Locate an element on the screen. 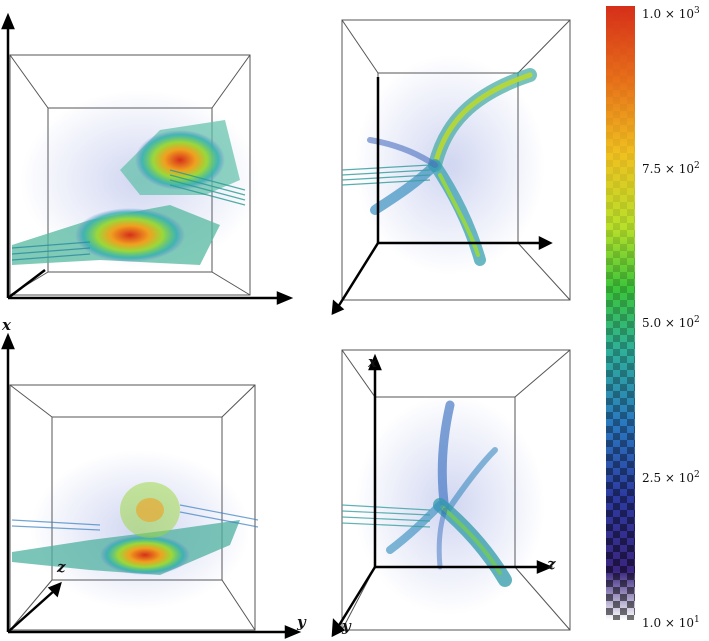 The width and height of the screenshot is (709, 641). colorbar-svg is located at coordinates (620, 313).